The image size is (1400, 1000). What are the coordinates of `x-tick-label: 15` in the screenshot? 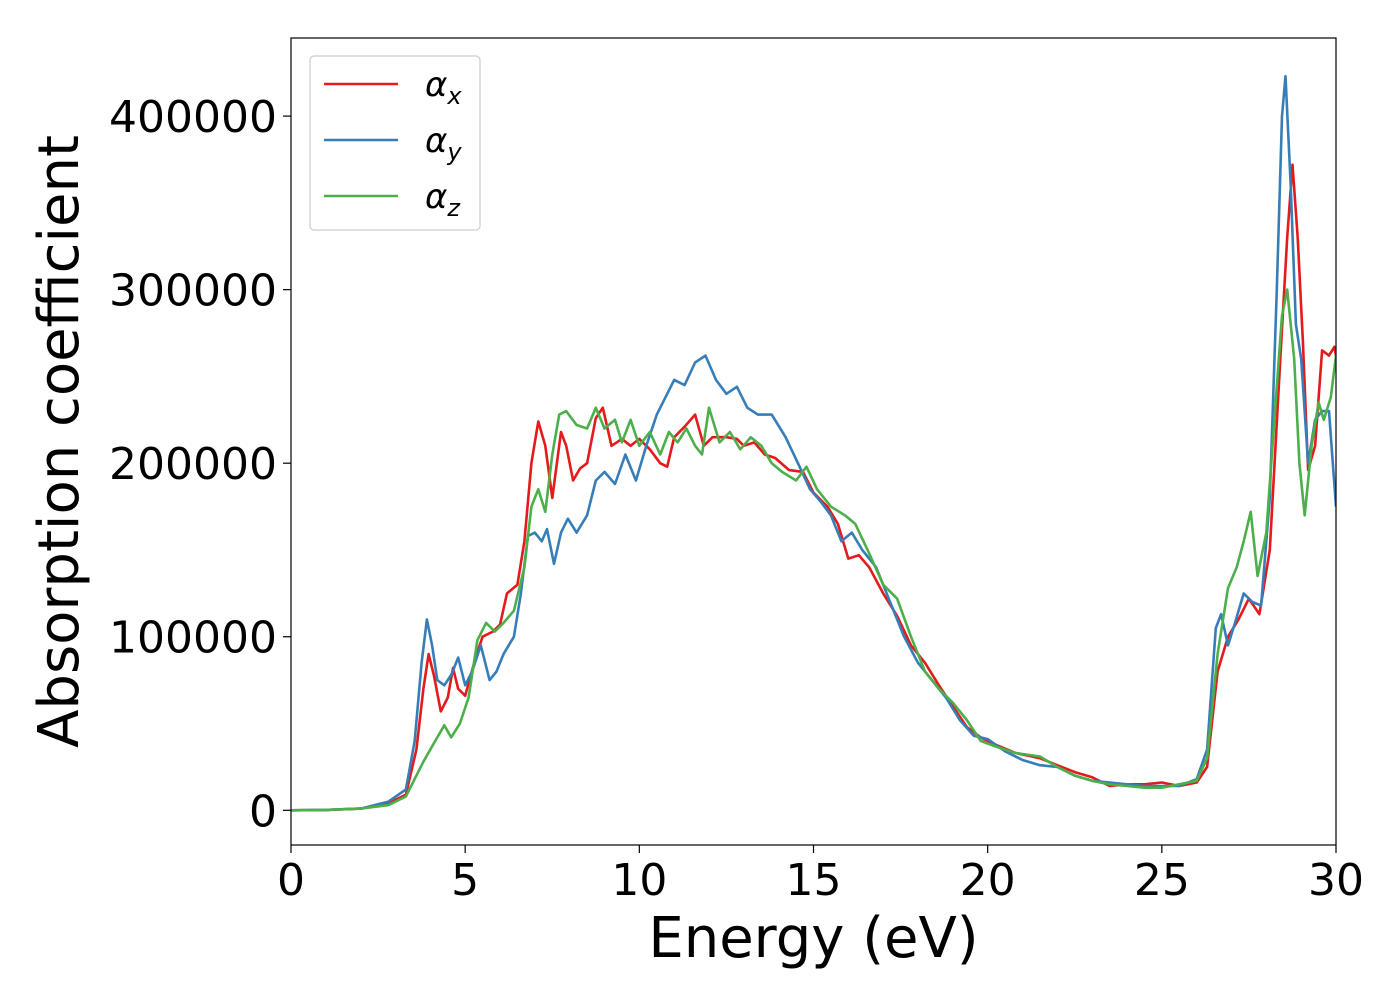 It's located at (814, 880).